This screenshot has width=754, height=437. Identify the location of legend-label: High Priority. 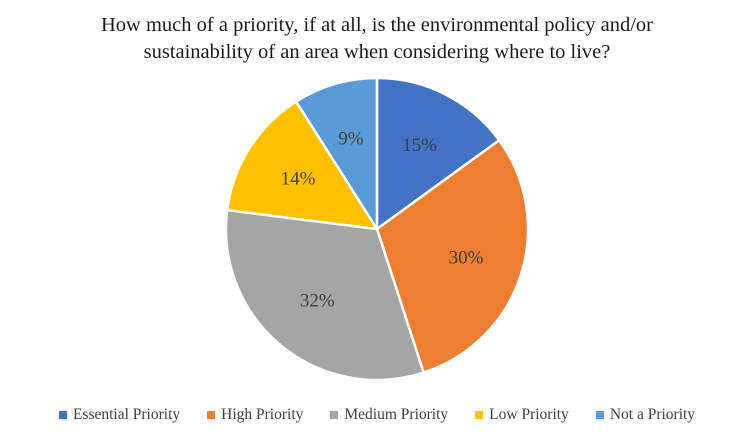
(262, 414).